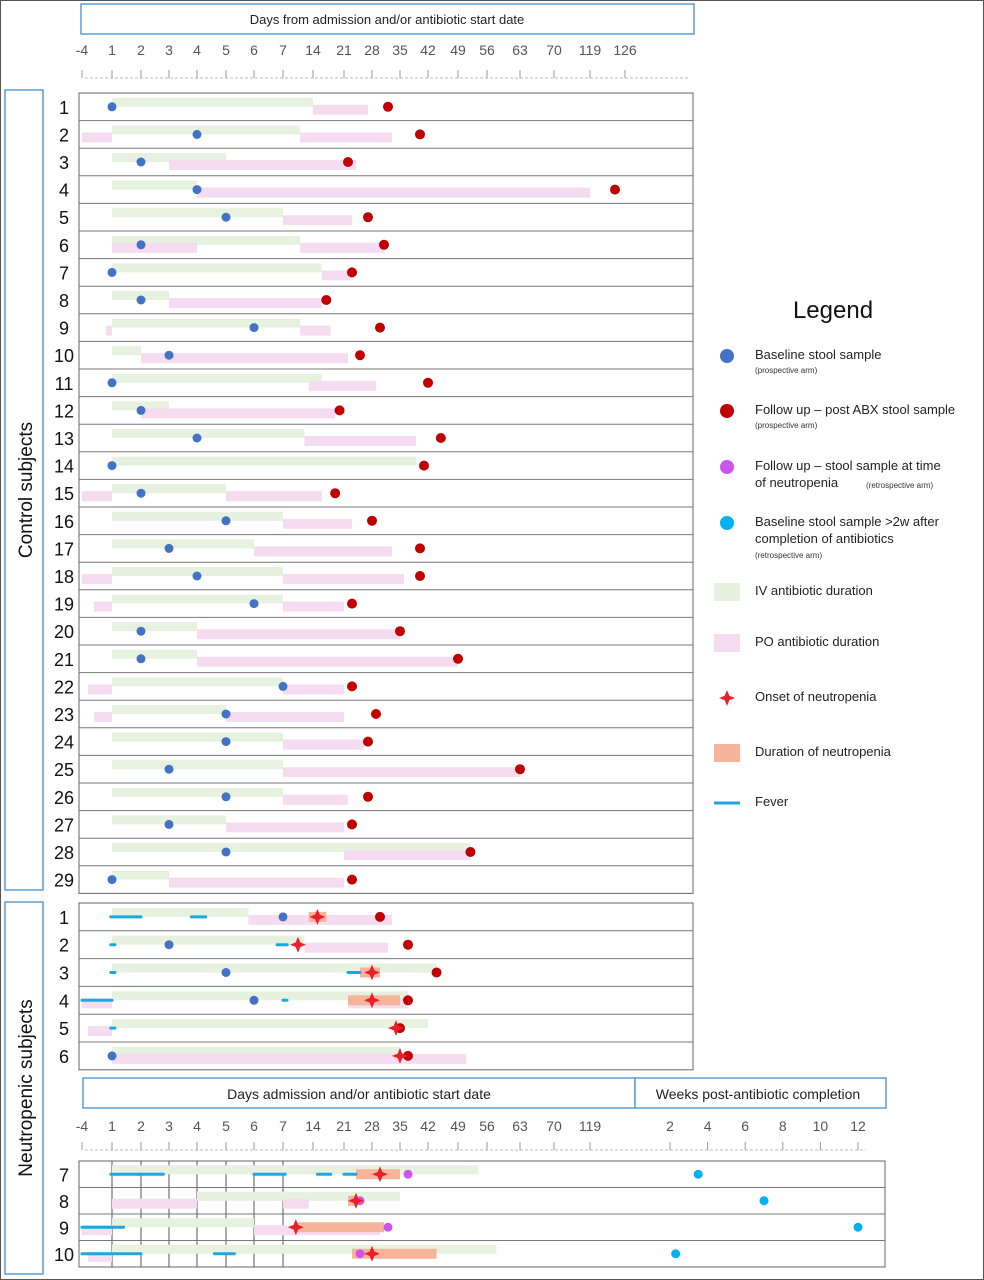 Image resolution: width=984 pixels, height=1280 pixels. I want to click on bottom-tick-label: 28, so click(372, 1126).